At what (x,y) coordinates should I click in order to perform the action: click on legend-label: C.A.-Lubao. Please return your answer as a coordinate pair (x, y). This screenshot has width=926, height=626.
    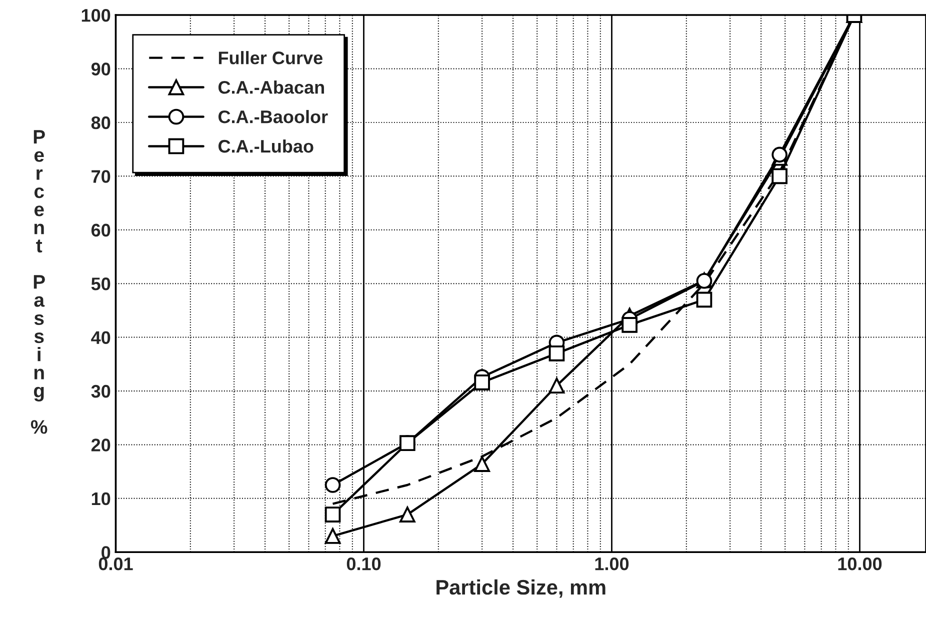
    Looking at the image, I should click on (266, 146).